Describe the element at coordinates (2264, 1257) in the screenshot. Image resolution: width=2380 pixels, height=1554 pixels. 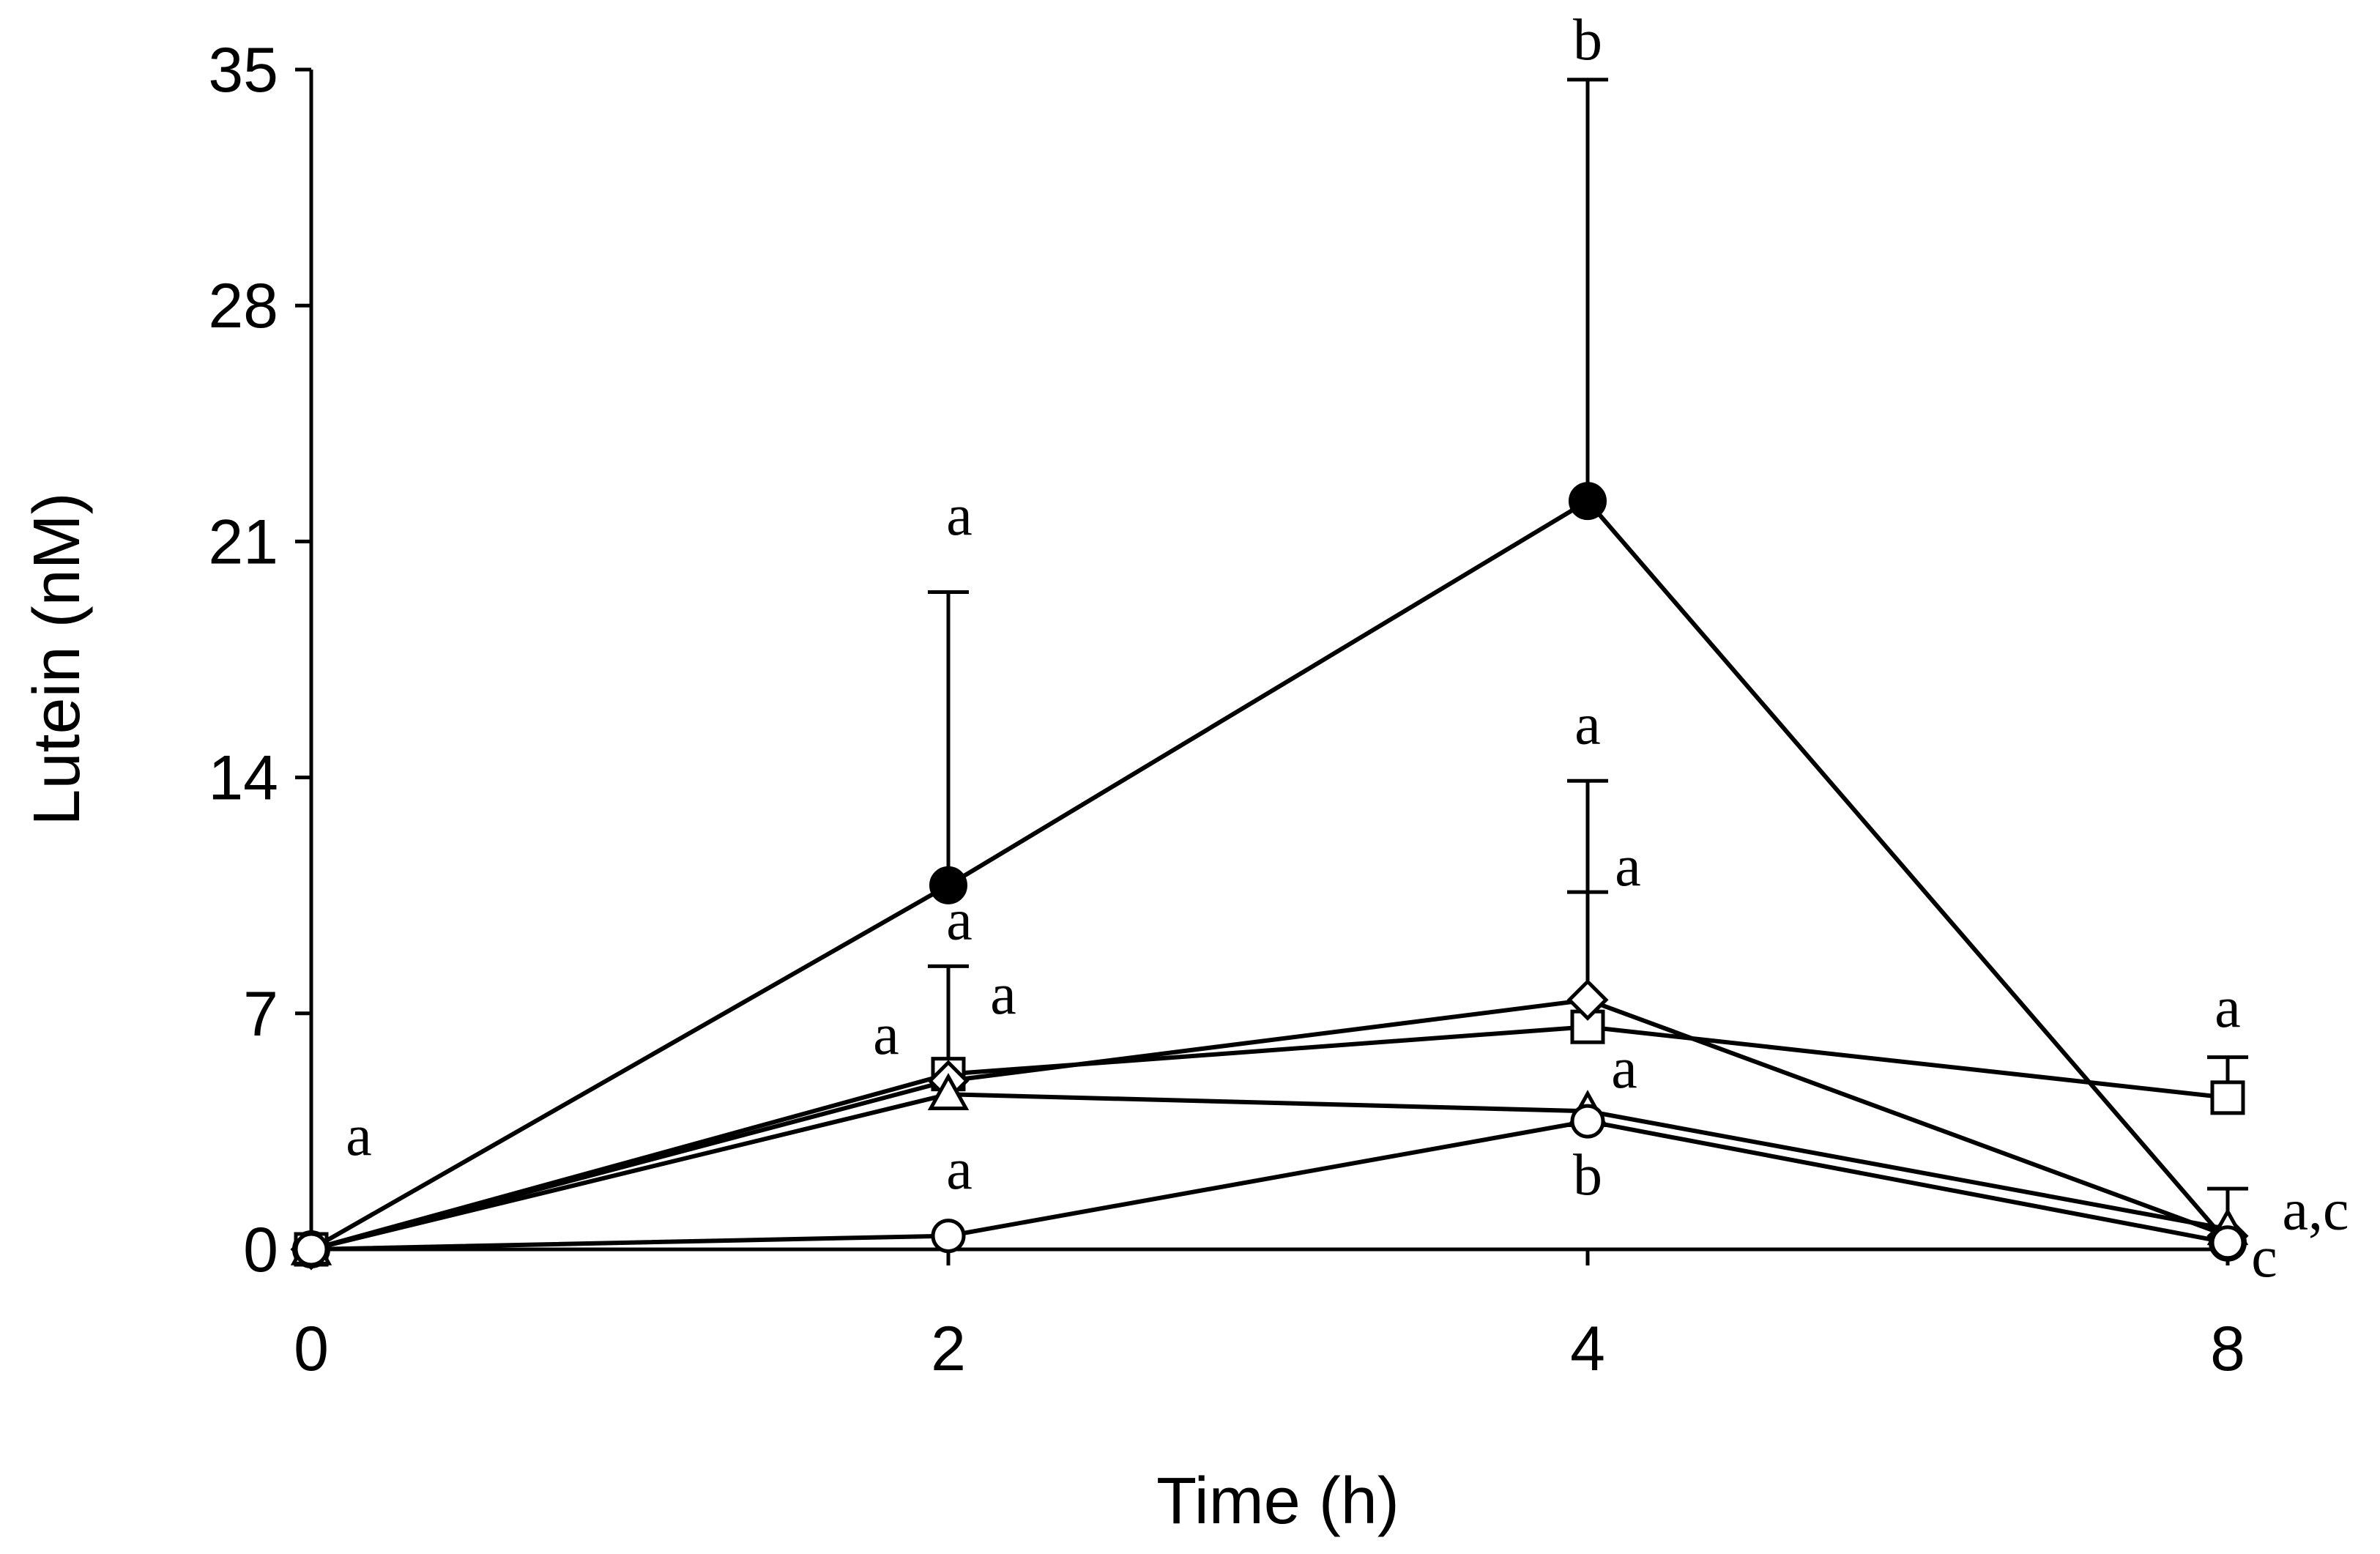
I see `significance-label: c` at that location.